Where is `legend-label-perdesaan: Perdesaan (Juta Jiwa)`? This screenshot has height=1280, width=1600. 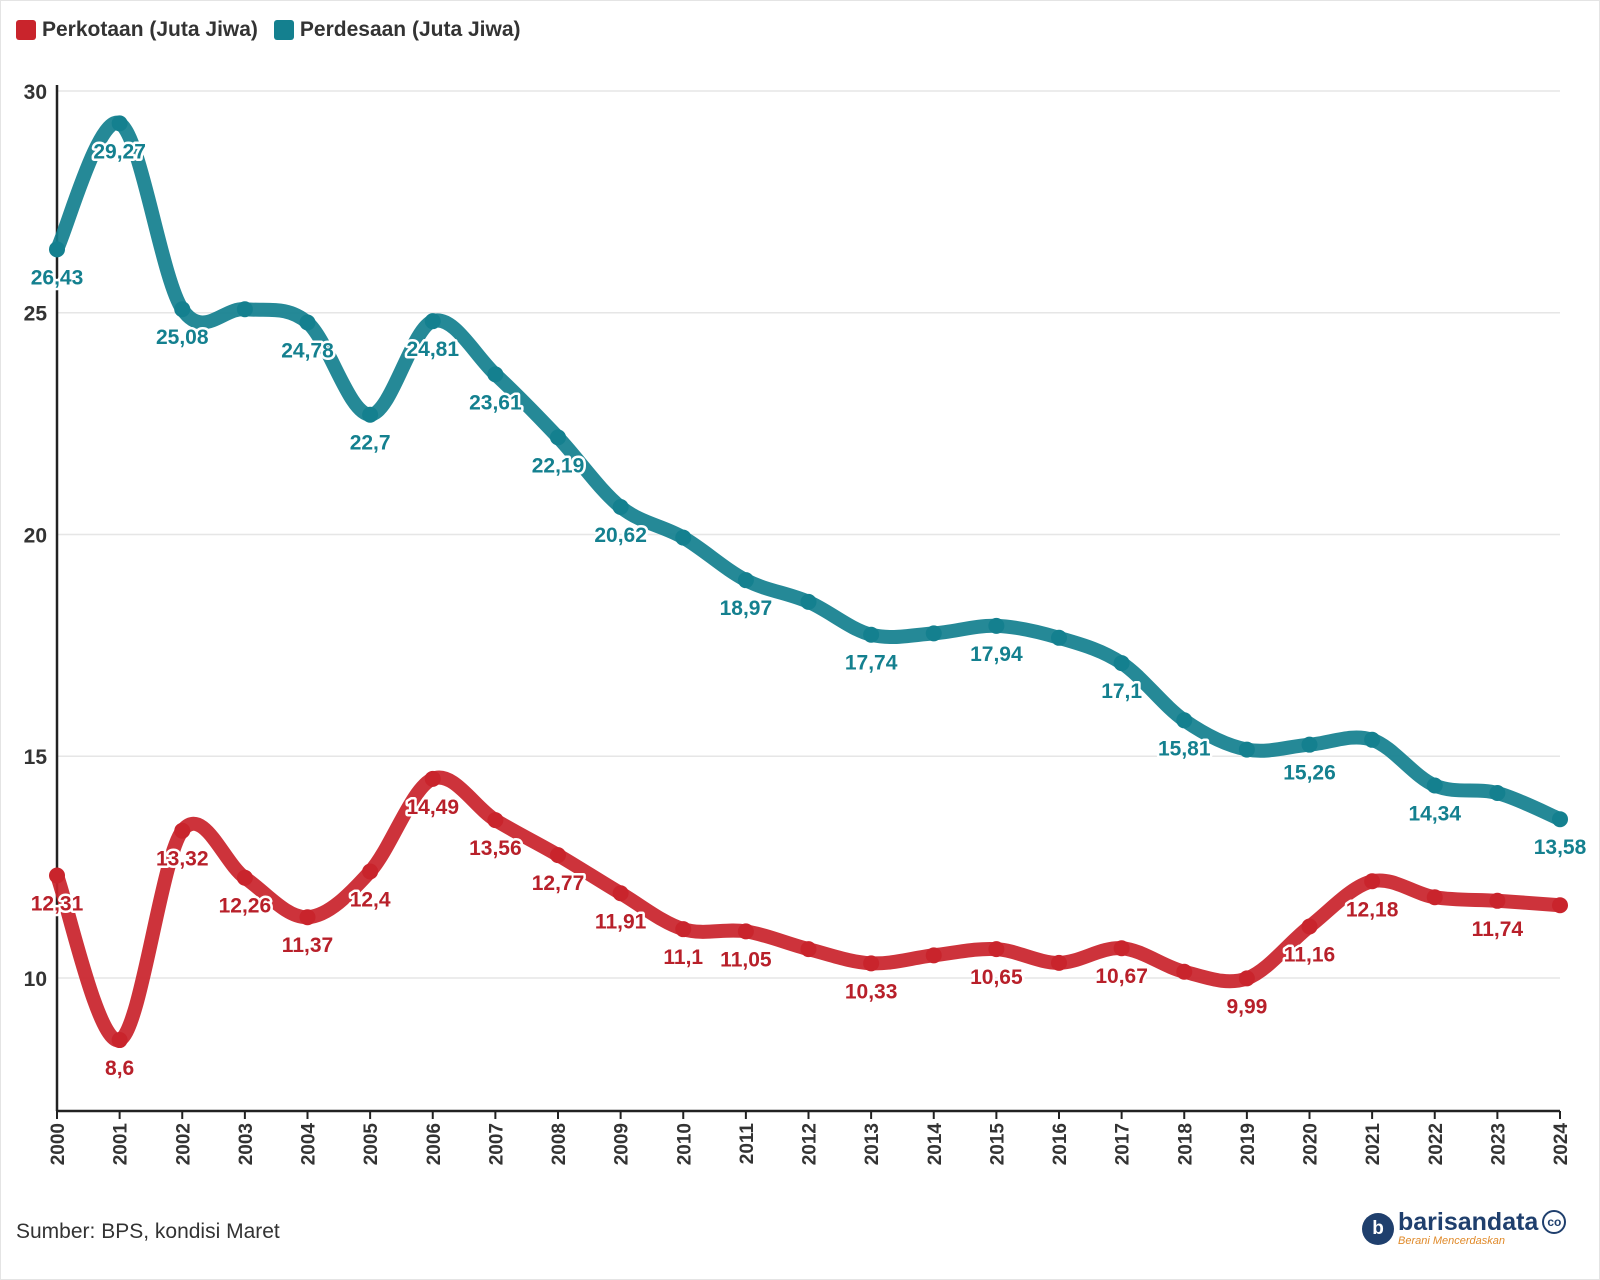
legend-label-perdesaan: Perdesaan (Juta Jiwa) is located at coordinates (410, 29).